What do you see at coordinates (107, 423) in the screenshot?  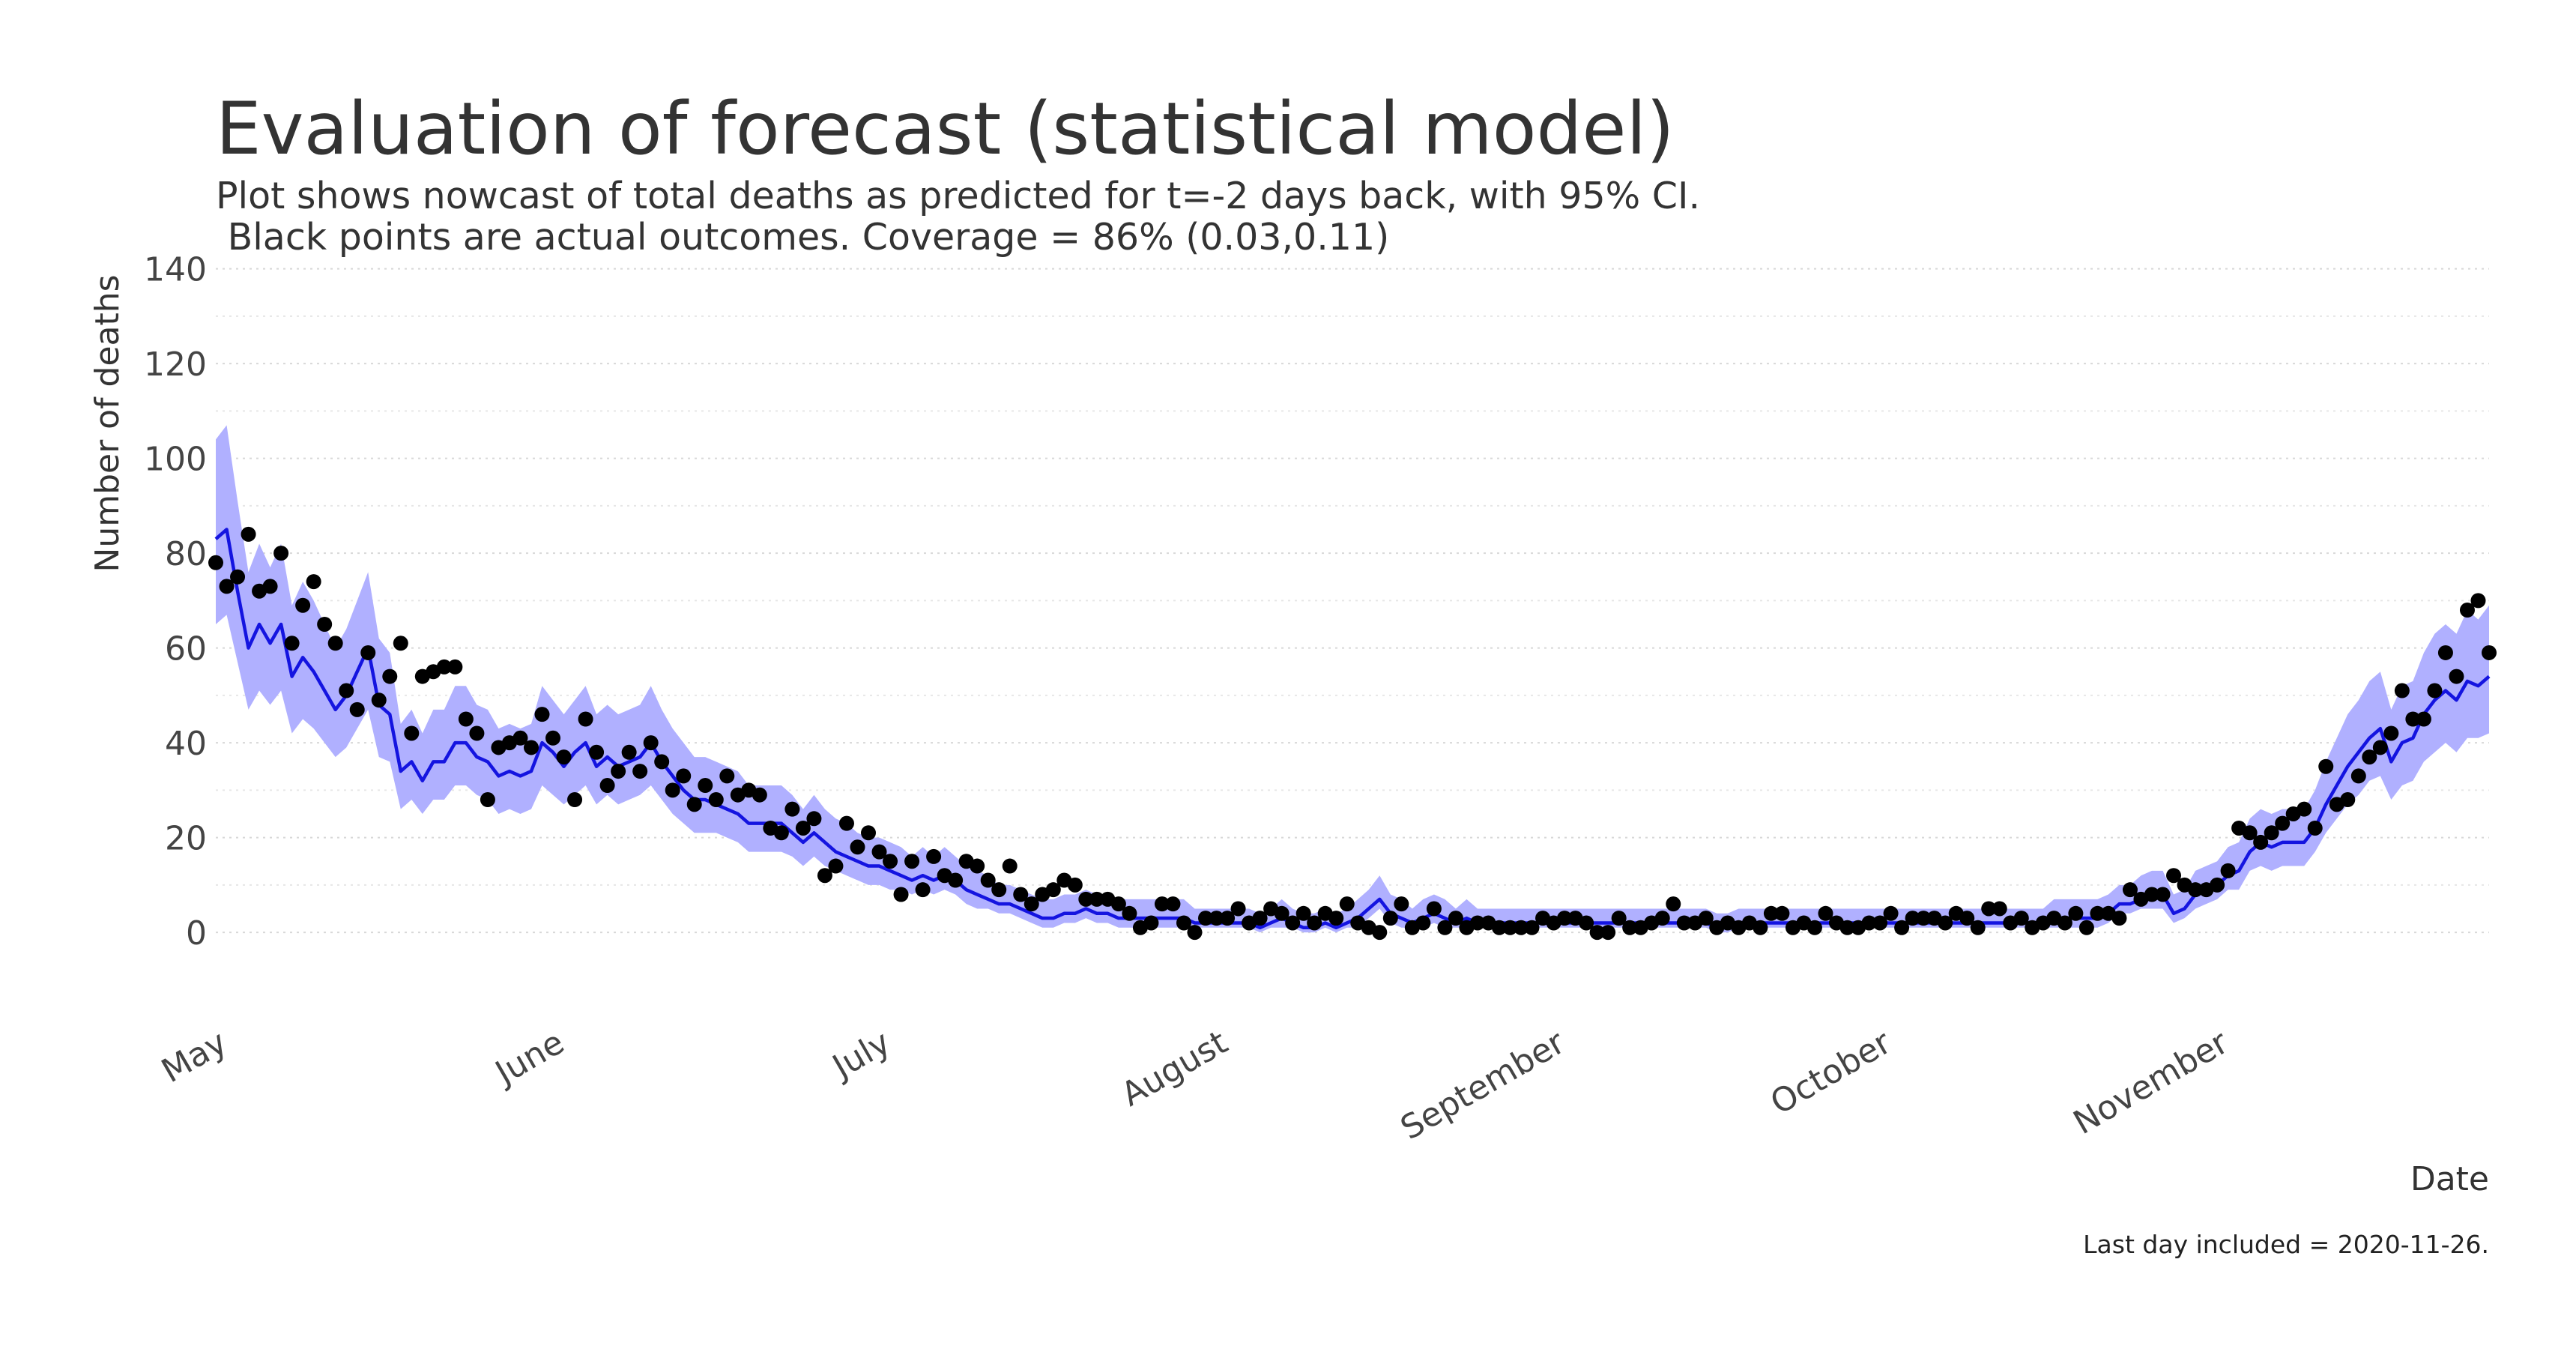 I see `y-axis-label: Number of deaths` at bounding box center [107, 423].